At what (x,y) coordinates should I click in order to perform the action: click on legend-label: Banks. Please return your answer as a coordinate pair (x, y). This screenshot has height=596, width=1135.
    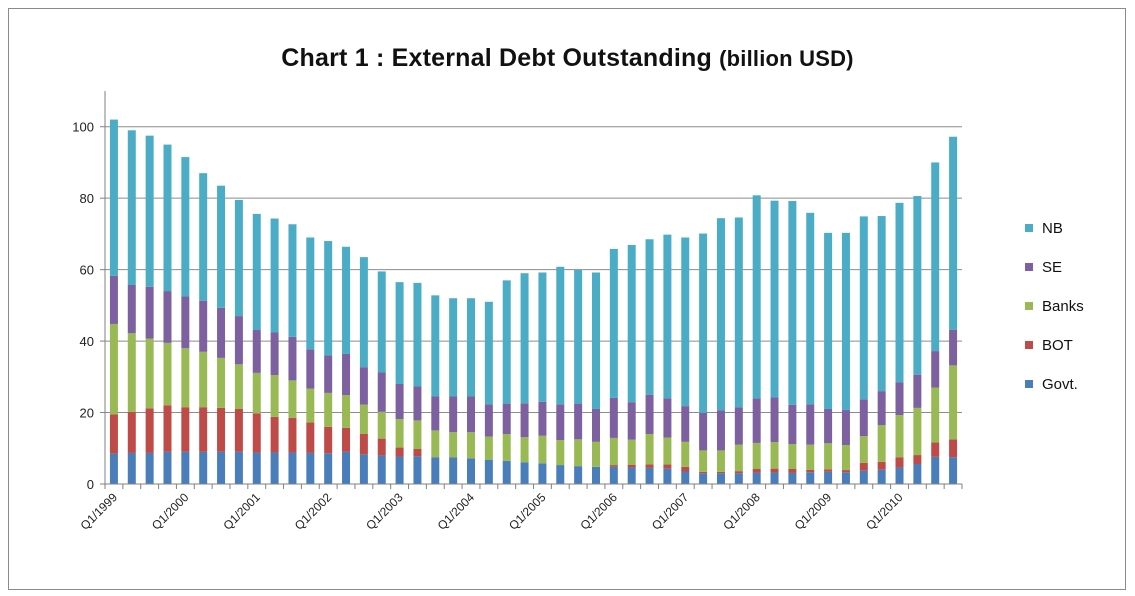
    Looking at the image, I should click on (1063, 306).